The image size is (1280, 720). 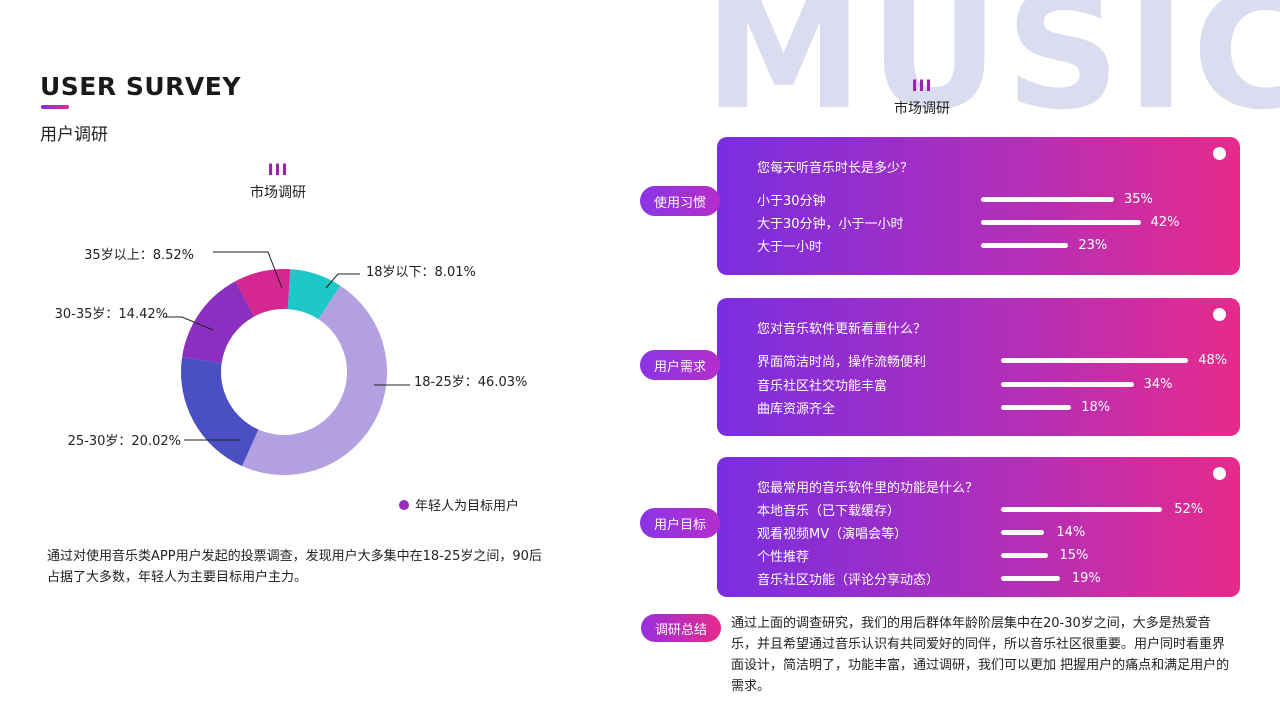 What do you see at coordinates (922, 98) in the screenshot?
I see `right-section-mark: III 市场调研` at bounding box center [922, 98].